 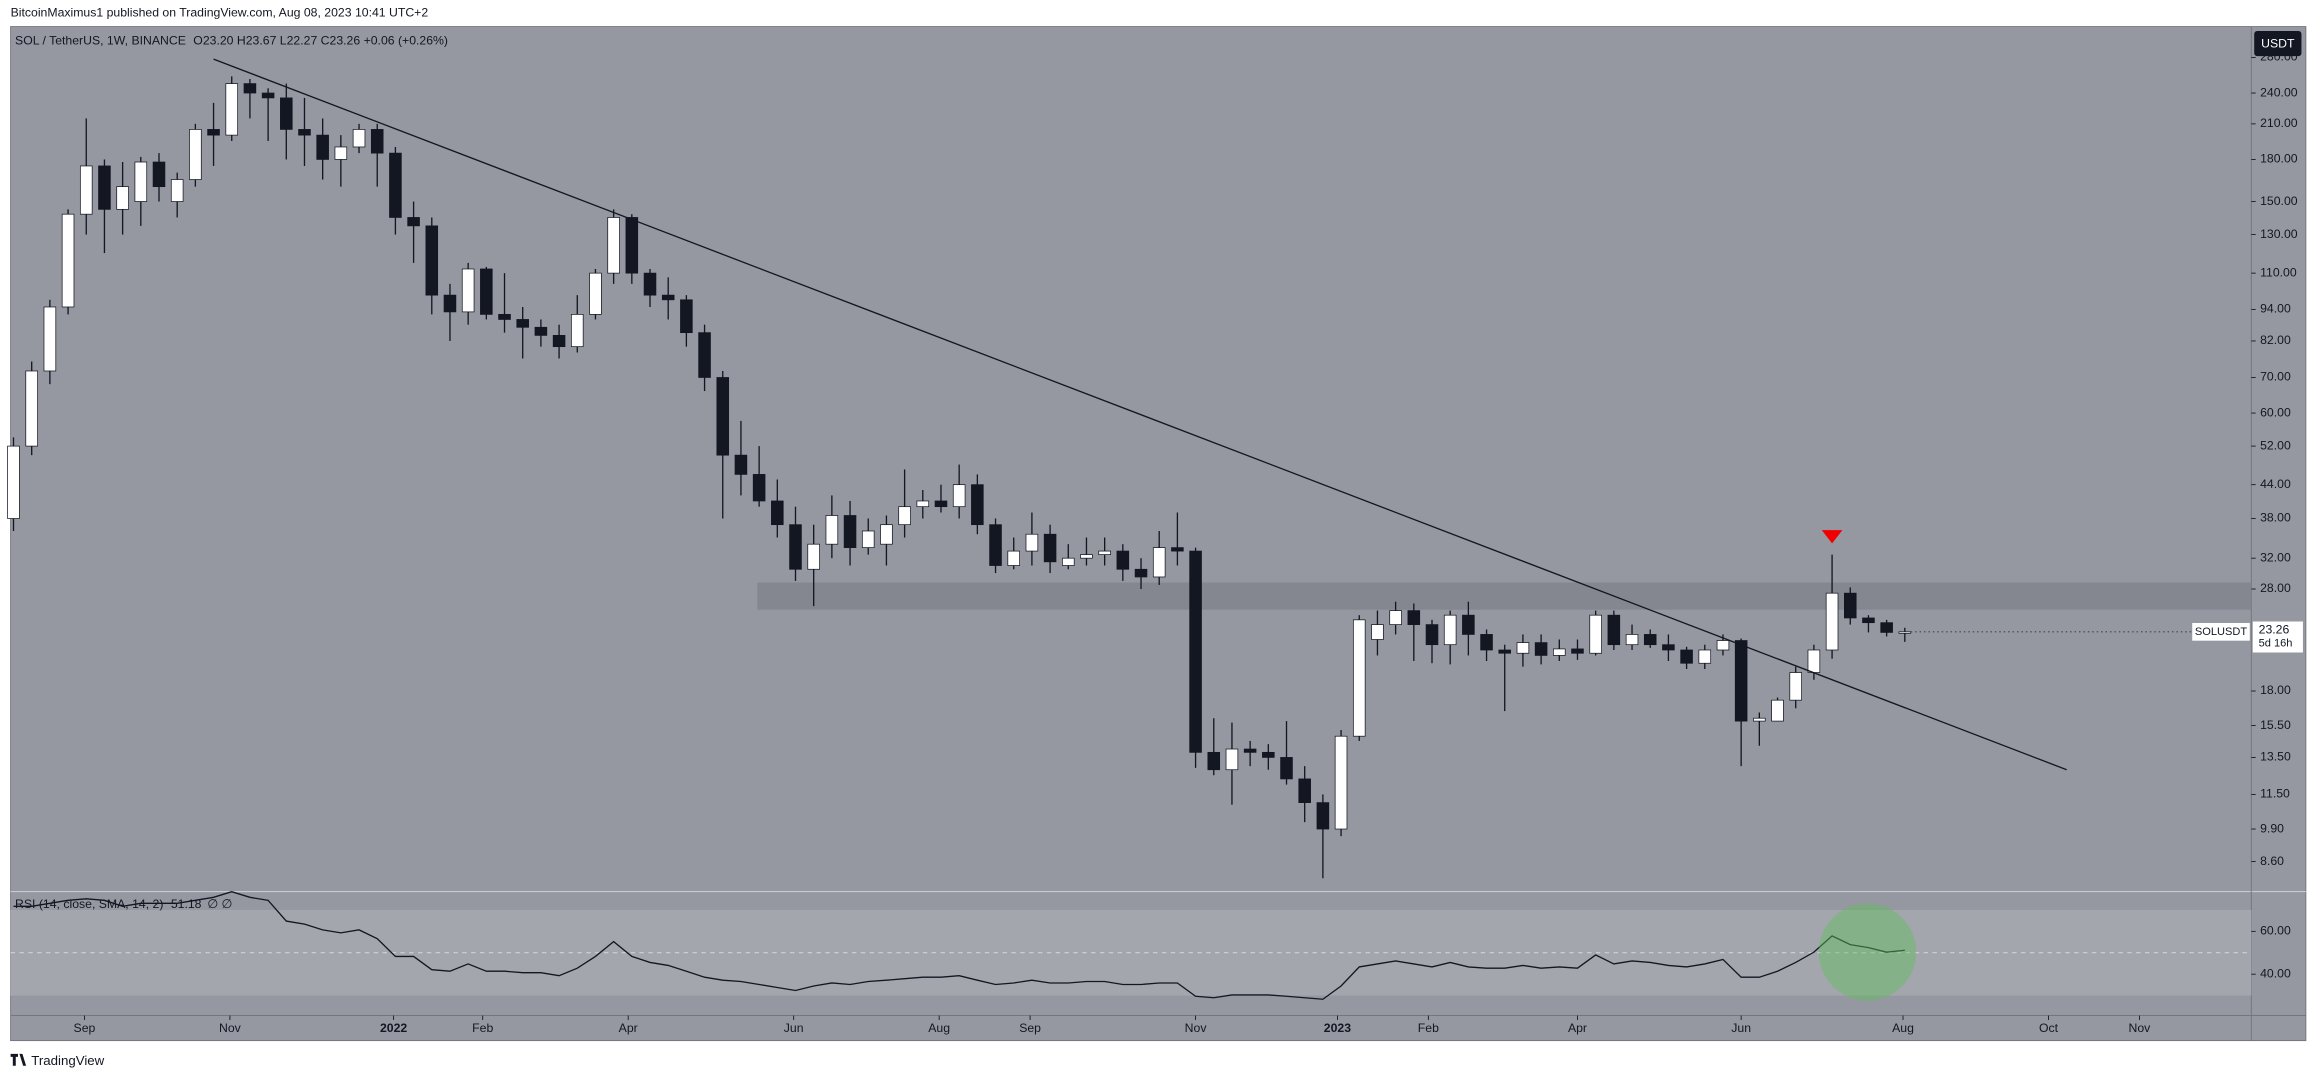 I want to click on x-tick-label: Jun, so click(x=1741, y=1028).